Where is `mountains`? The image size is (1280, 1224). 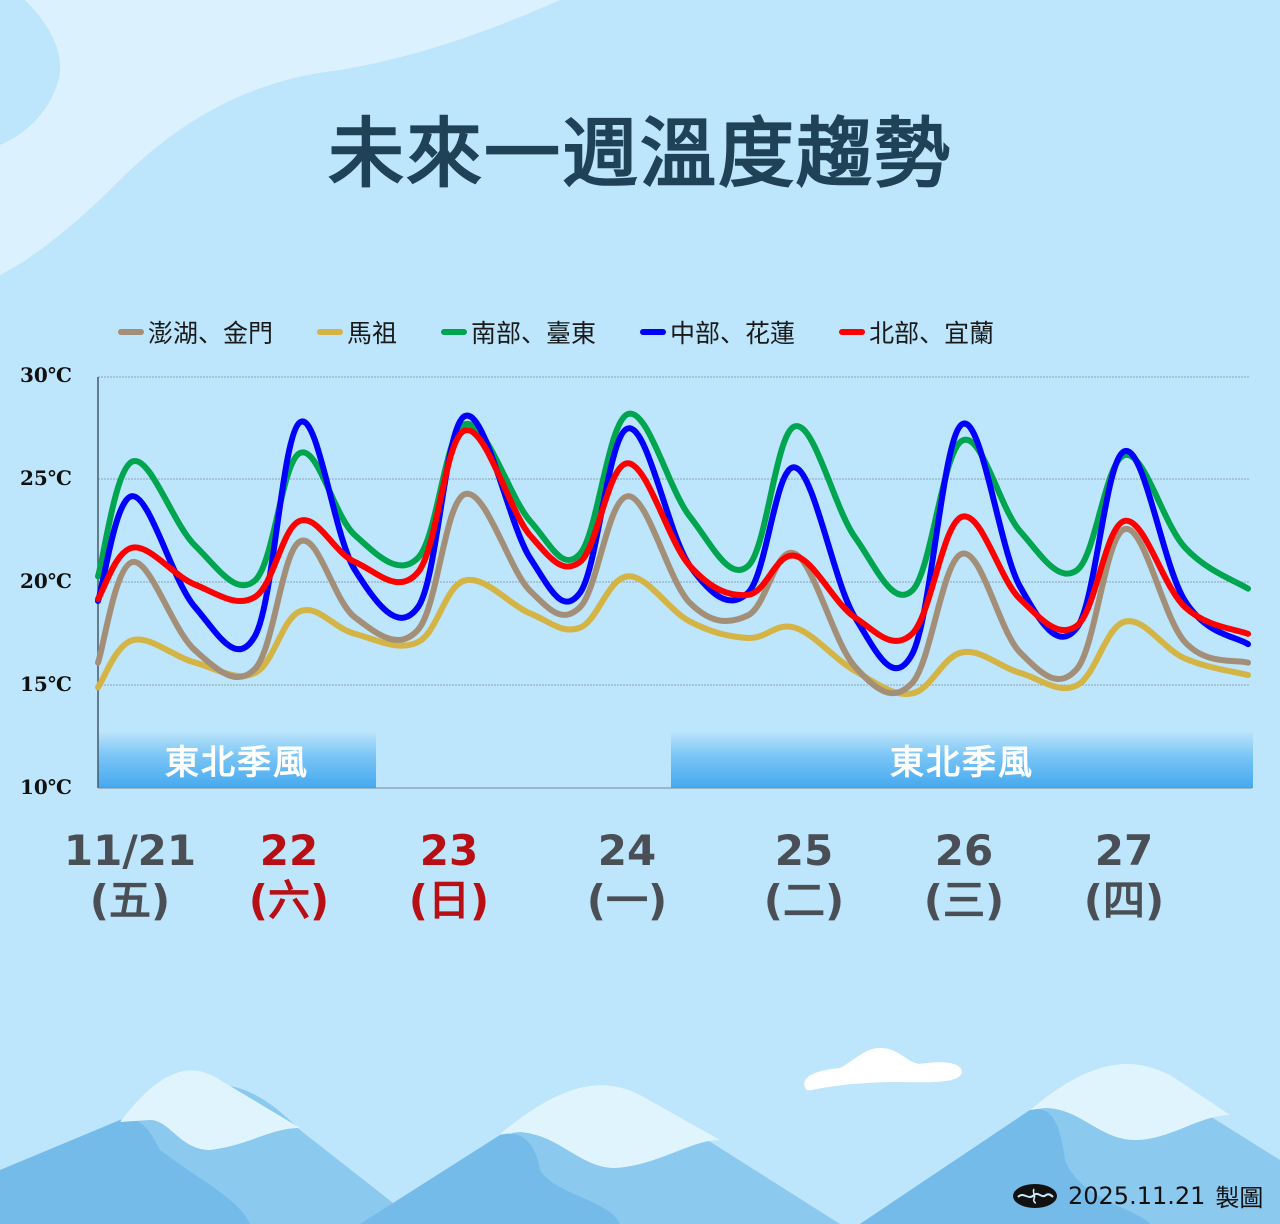 mountains is located at coordinates (640, 1144).